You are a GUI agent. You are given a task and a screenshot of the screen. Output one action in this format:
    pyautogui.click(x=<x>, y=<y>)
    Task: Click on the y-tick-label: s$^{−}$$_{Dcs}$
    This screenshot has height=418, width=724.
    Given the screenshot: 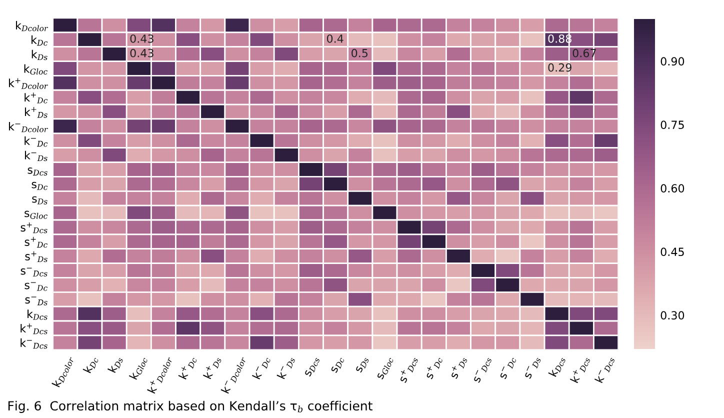 What is the action you would take?
    pyautogui.click(x=34, y=272)
    